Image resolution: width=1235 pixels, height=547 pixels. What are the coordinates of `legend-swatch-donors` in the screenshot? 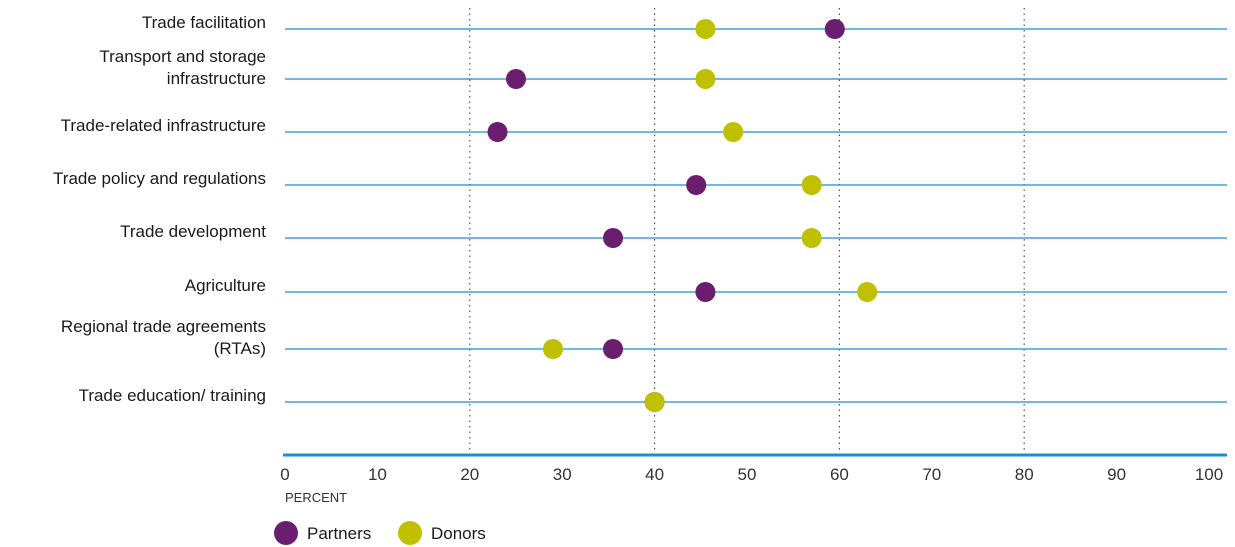 It's located at (410, 533).